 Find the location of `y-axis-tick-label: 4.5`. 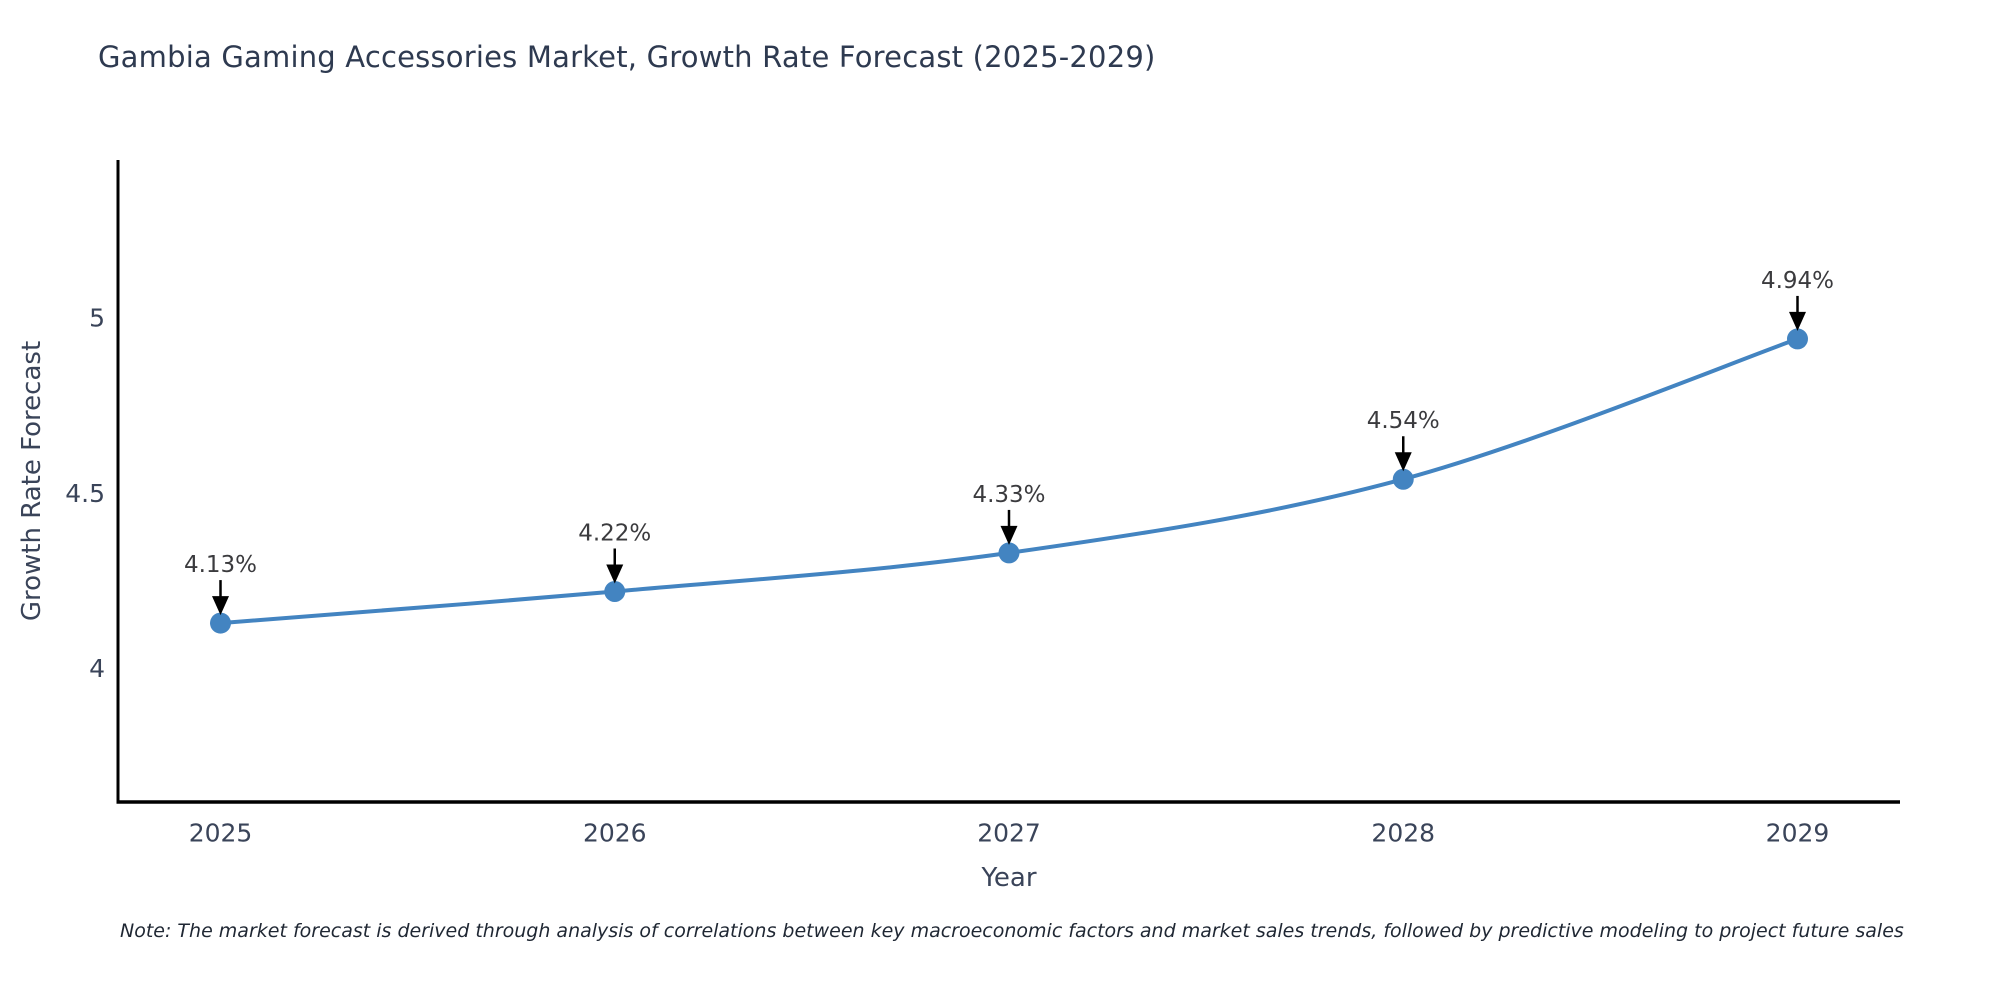

y-axis-tick-label: 4.5 is located at coordinates (85, 493).